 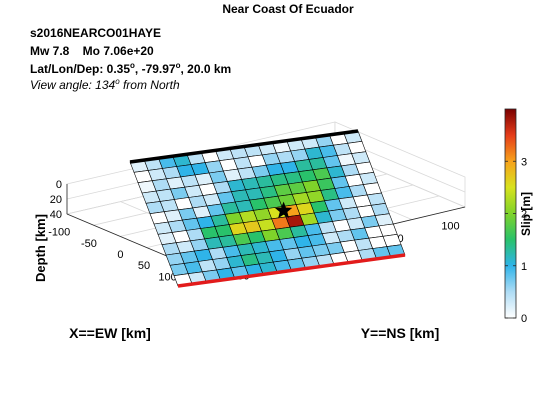 I want to click on x-axis-label: X==EW [km], so click(x=110, y=333).